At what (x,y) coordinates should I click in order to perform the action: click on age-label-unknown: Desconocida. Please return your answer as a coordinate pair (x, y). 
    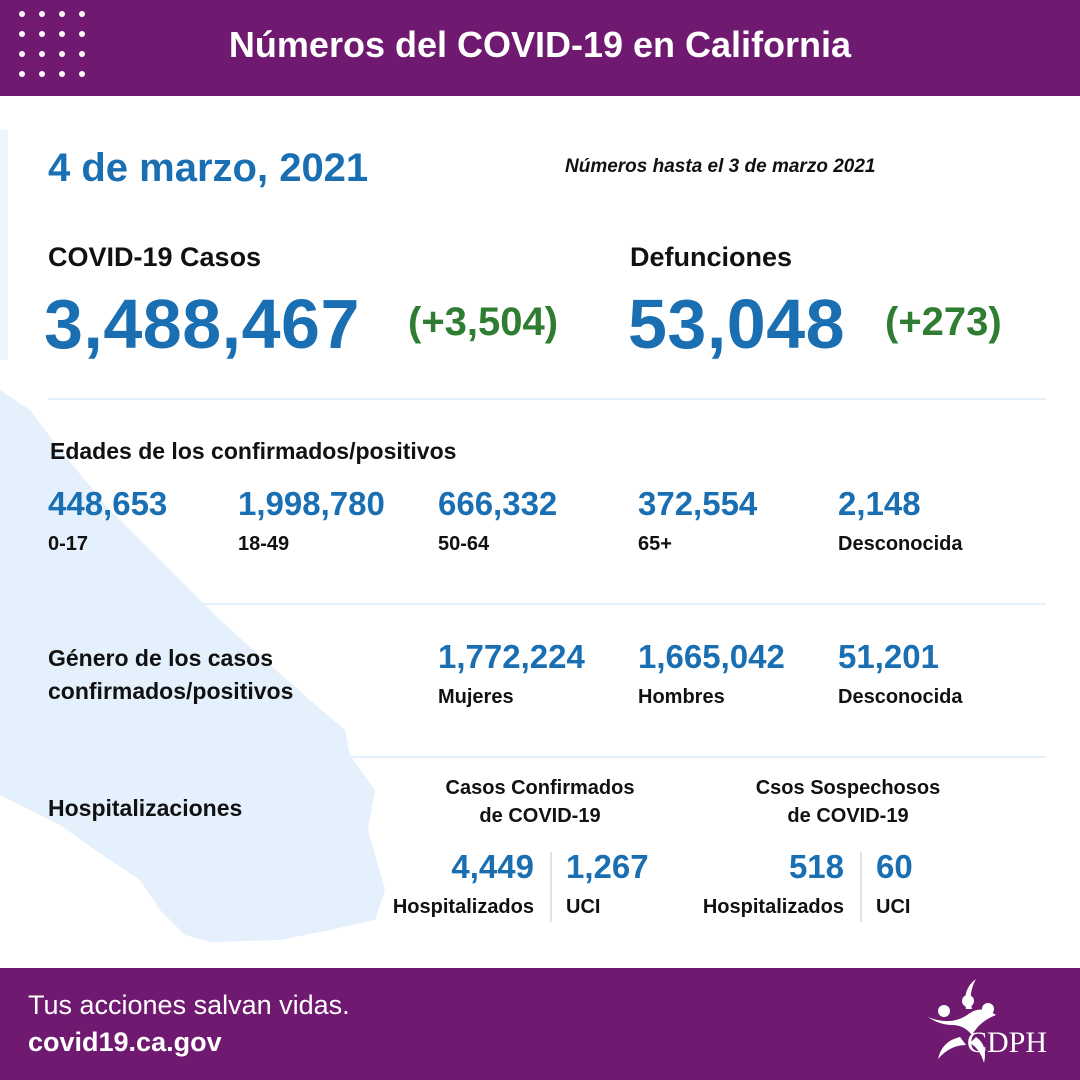
    Looking at the image, I should click on (900, 544).